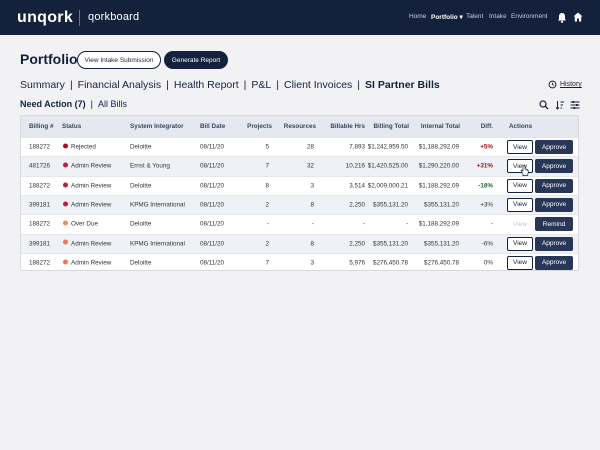  I want to click on status-cell: Over Due, so click(80, 224).